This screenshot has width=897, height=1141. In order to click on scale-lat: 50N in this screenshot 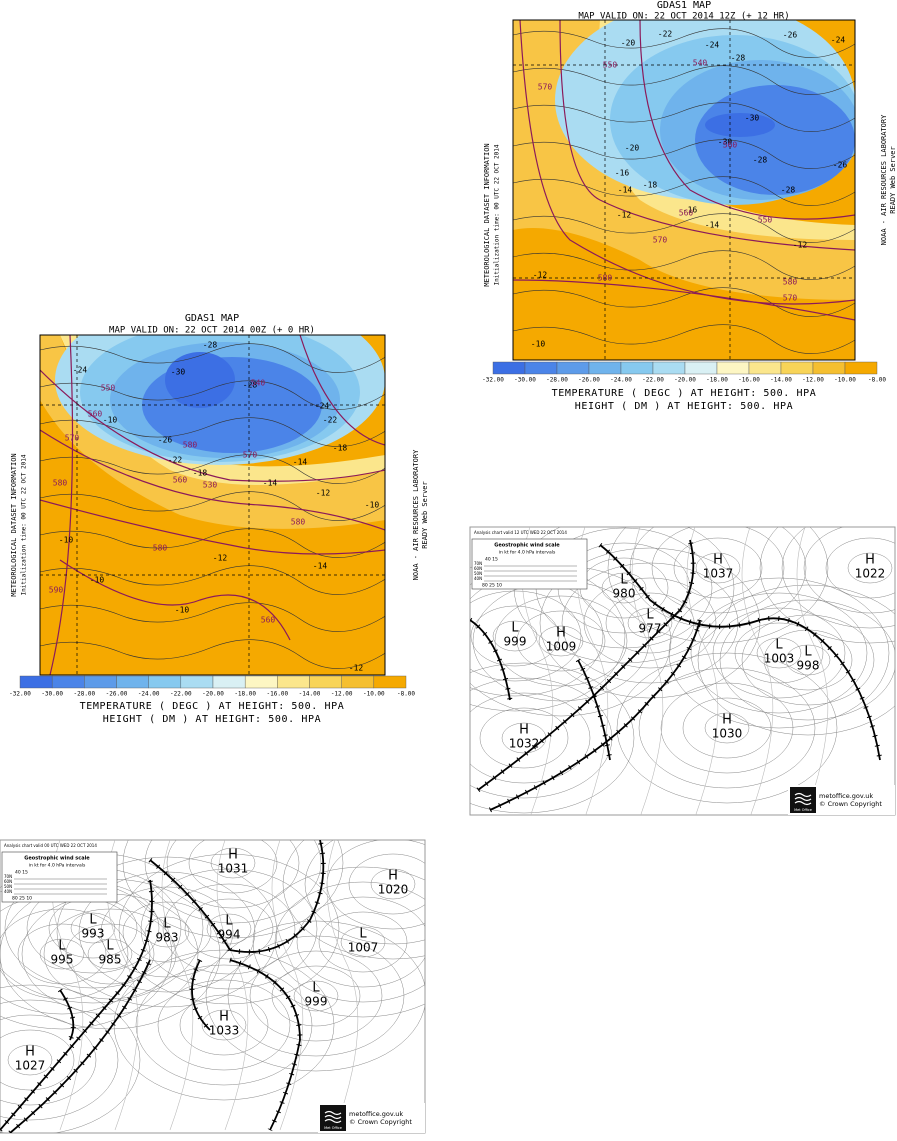, I will do `click(478, 573)`.